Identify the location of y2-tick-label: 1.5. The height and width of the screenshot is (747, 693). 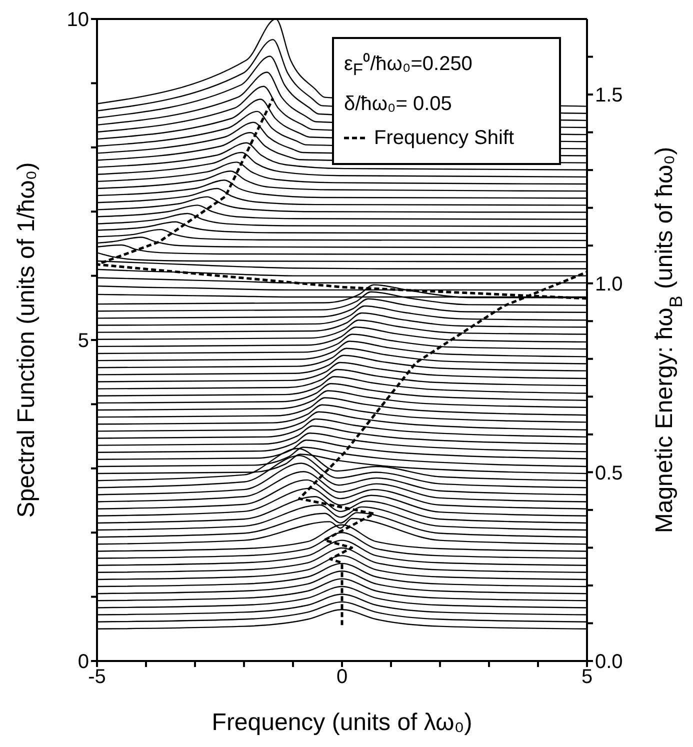
(609, 95).